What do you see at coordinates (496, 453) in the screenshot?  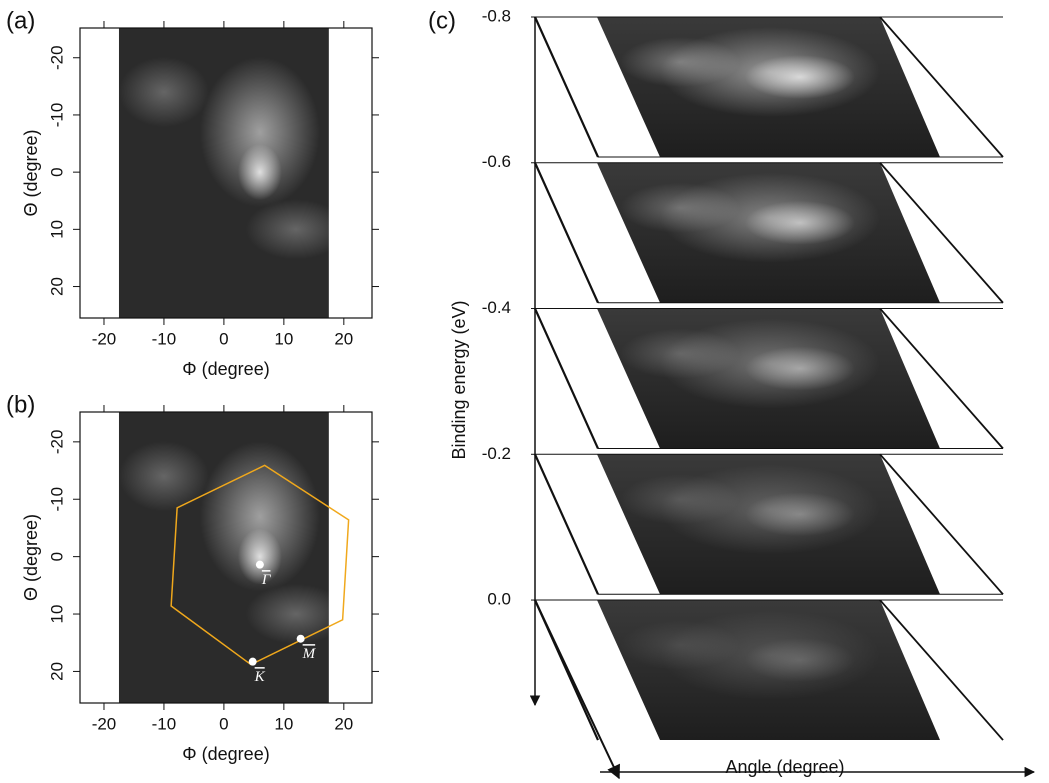 I see `y-tick-label: -0.2` at bounding box center [496, 453].